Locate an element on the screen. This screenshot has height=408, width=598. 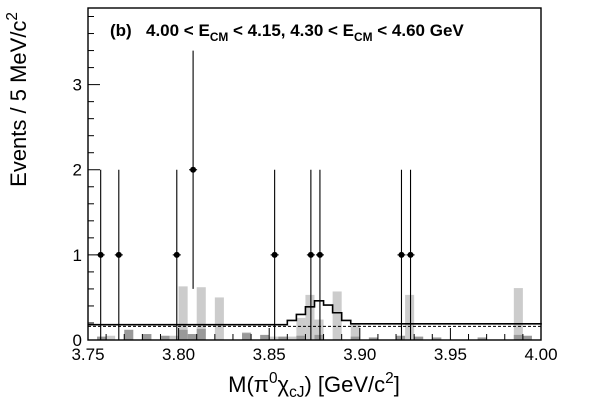
x-tick-label: 3.75 is located at coordinates (87, 354).